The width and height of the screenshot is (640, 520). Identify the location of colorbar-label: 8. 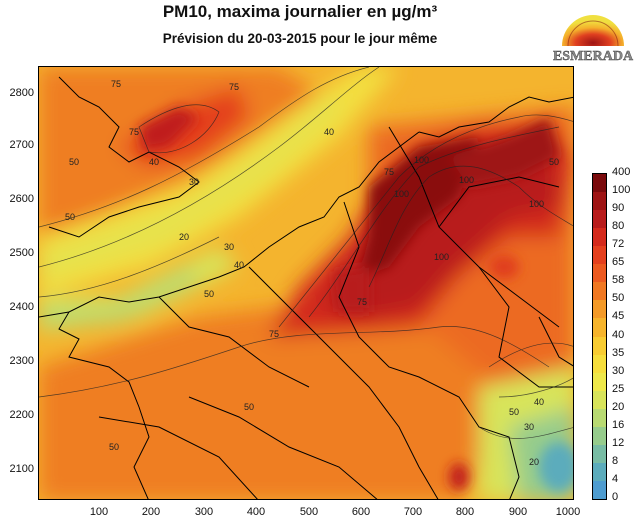
(615, 460).